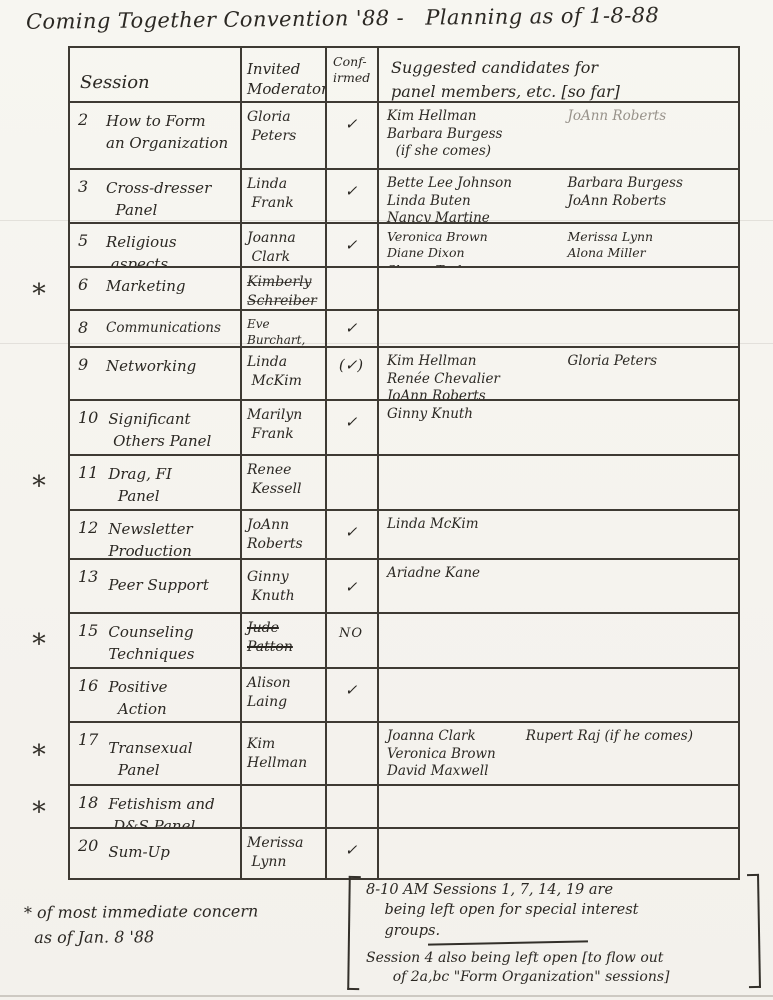 The width and height of the screenshot is (773, 1000). I want to click on candidates-left: Linda McKim, so click(433, 524).